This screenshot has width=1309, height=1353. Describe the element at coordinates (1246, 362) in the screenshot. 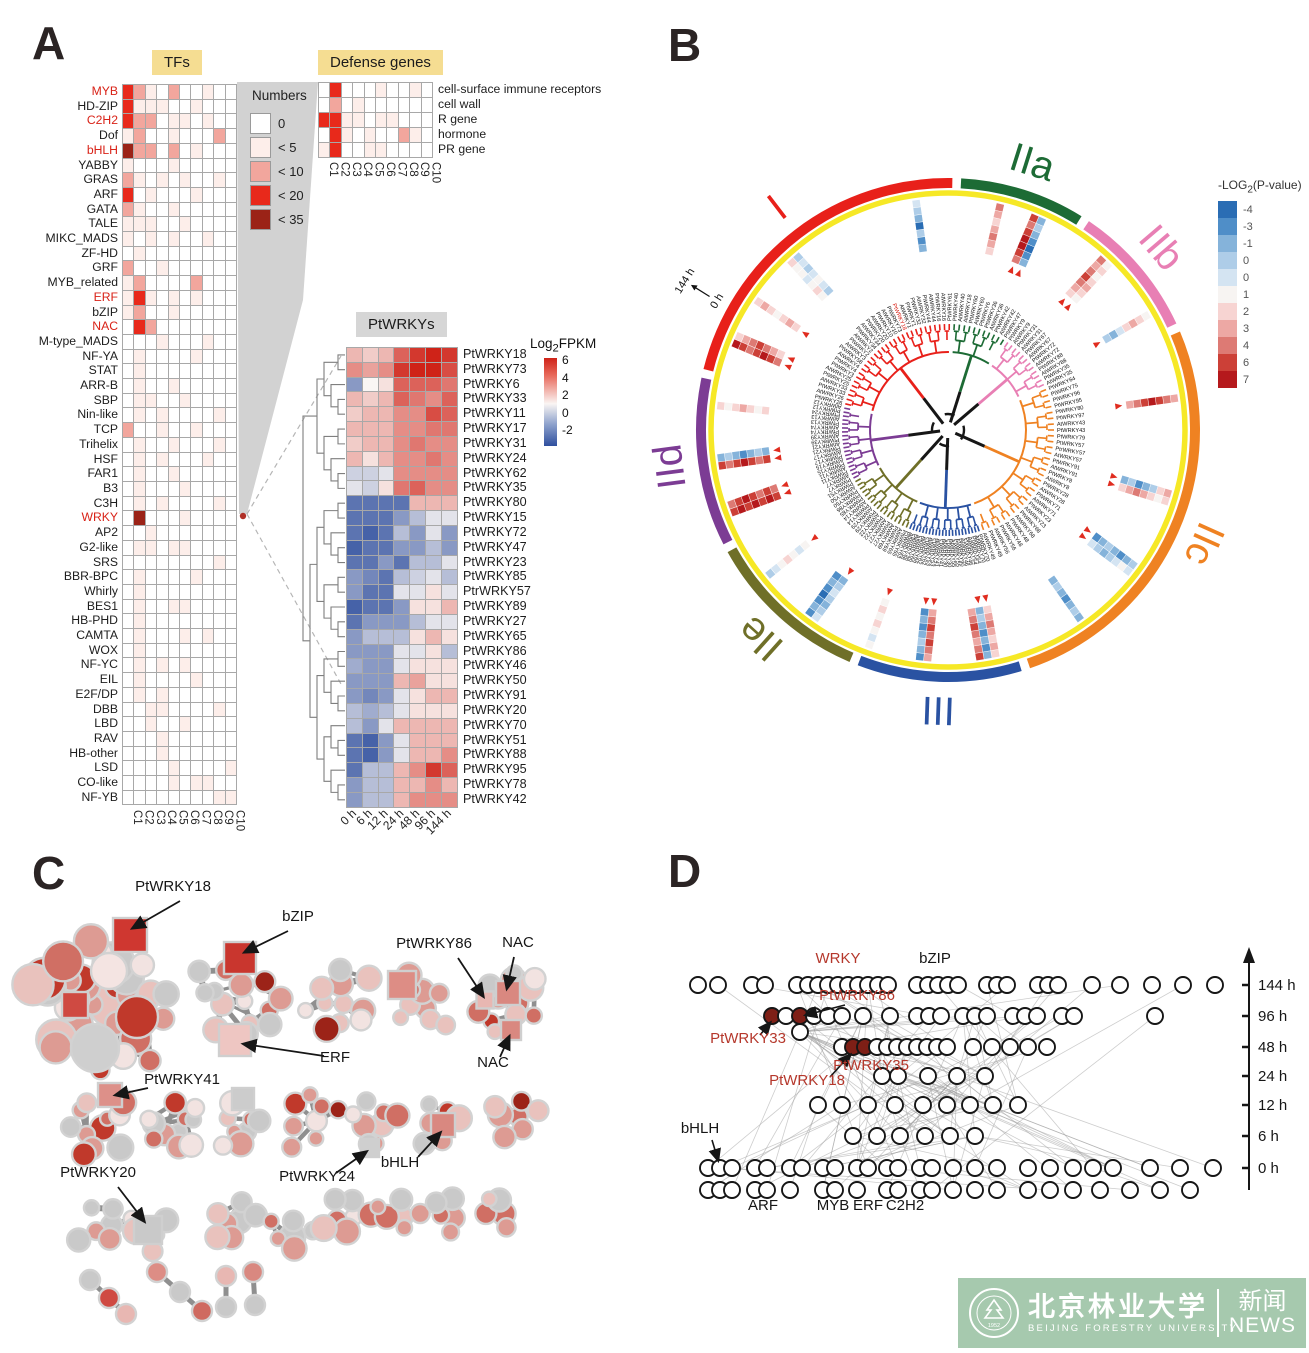

I see `legend-label: 6` at that location.